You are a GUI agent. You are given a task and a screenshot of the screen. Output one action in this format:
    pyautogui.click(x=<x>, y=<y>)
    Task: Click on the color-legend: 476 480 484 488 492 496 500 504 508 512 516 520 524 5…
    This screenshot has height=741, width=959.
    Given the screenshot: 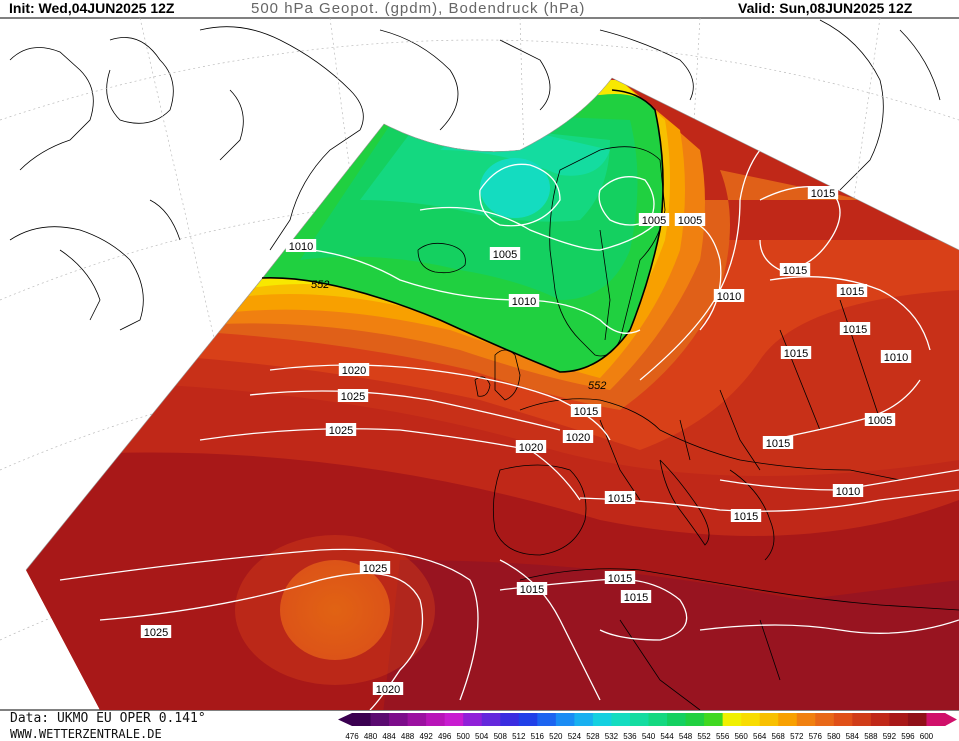 What is the action you would take?
    pyautogui.click(x=647, y=727)
    